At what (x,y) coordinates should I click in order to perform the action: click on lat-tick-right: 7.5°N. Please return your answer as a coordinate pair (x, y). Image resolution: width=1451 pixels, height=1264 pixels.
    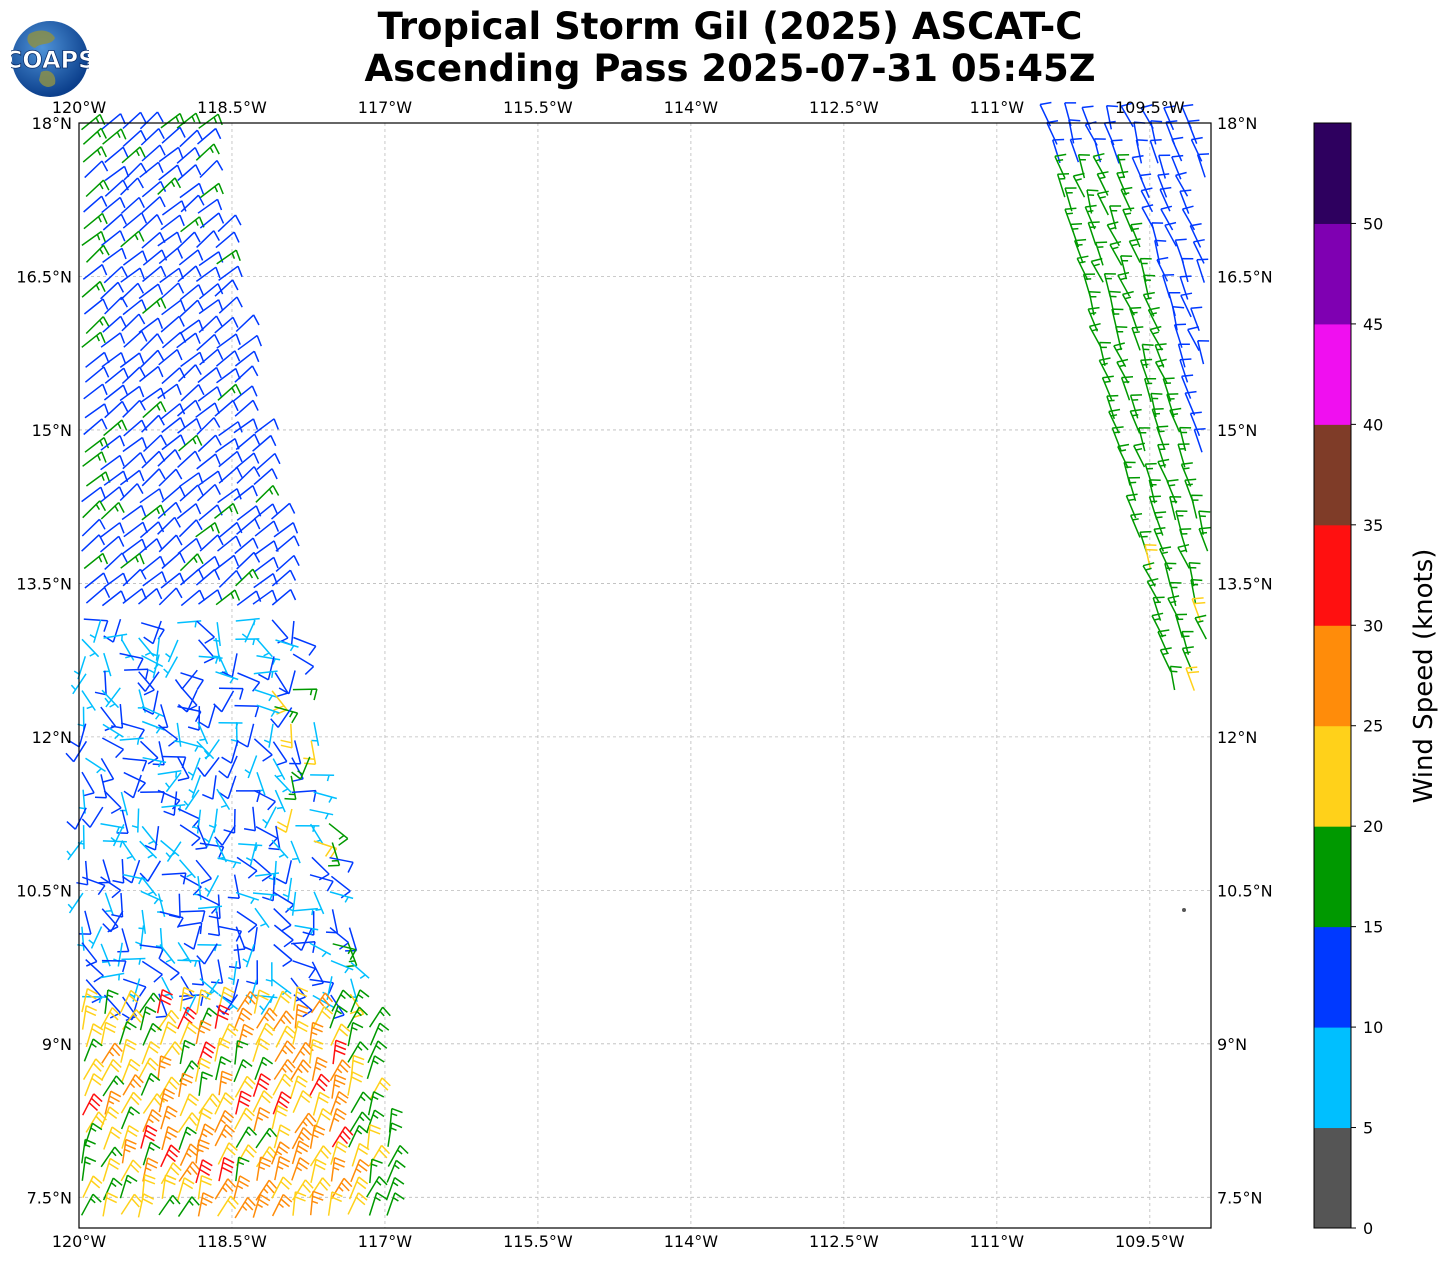
    Looking at the image, I should click on (1239, 1197).